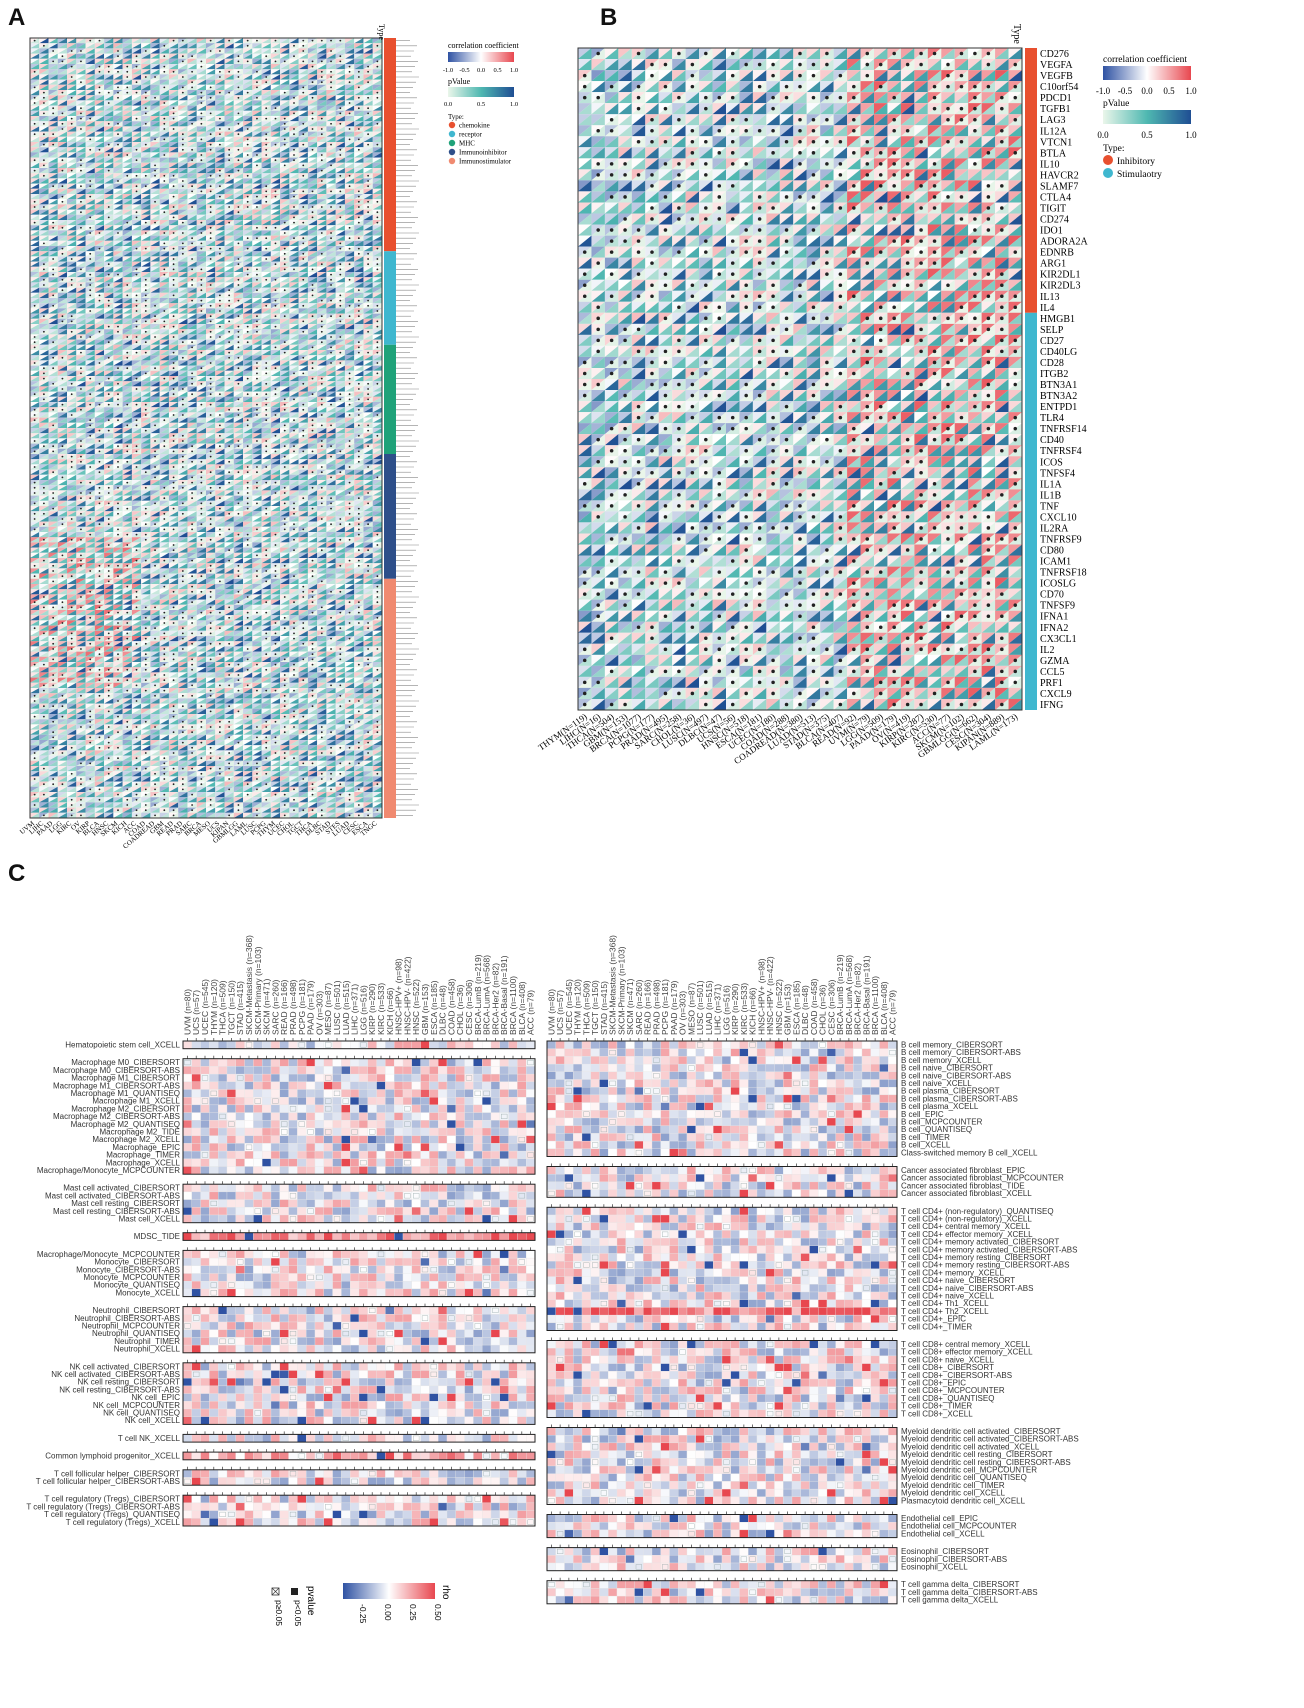 The image size is (1304, 1708). What do you see at coordinates (206, 428) in the screenshot?
I see `panel-a-heatmap` at bounding box center [206, 428].